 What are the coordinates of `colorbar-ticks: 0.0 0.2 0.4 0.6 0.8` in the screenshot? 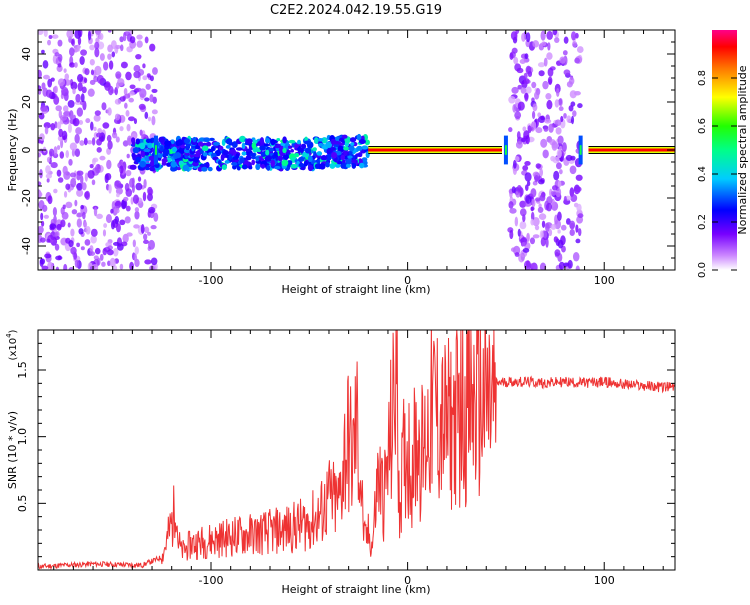 It's located at (717, 174).